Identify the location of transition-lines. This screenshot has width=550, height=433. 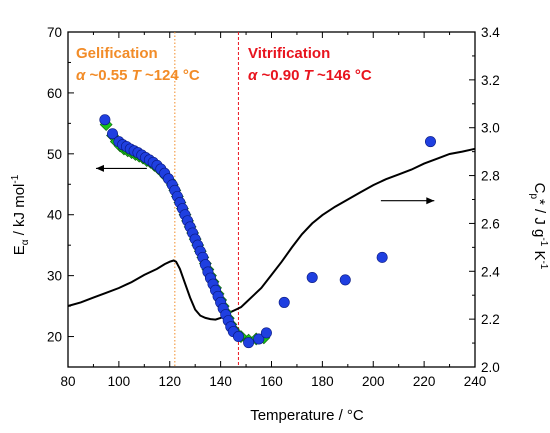
(206, 199).